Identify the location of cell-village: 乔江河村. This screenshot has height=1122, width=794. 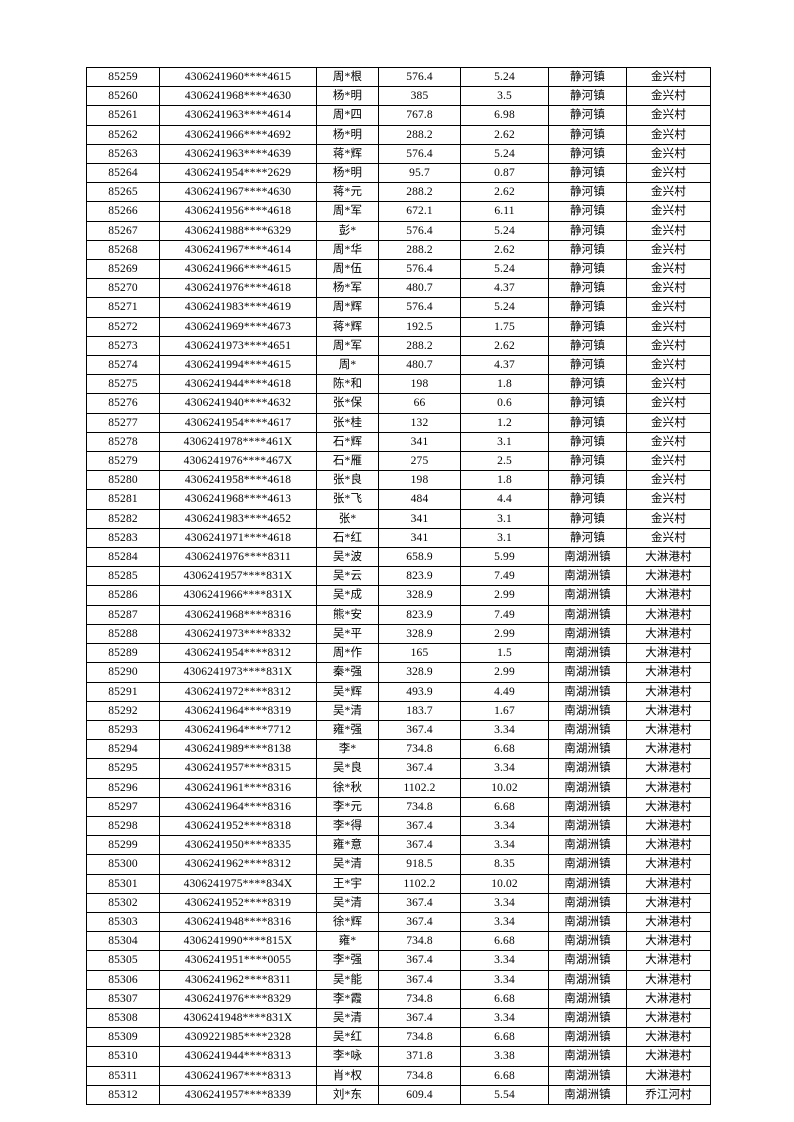
(668, 1094).